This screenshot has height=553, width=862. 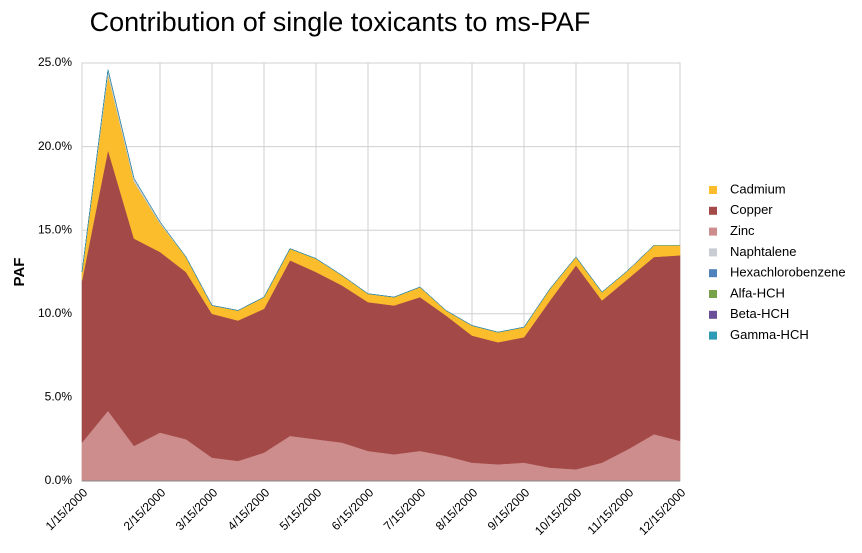 What do you see at coordinates (457, 509) in the screenshot?
I see `x-tick-label: 8/15/2000` at bounding box center [457, 509].